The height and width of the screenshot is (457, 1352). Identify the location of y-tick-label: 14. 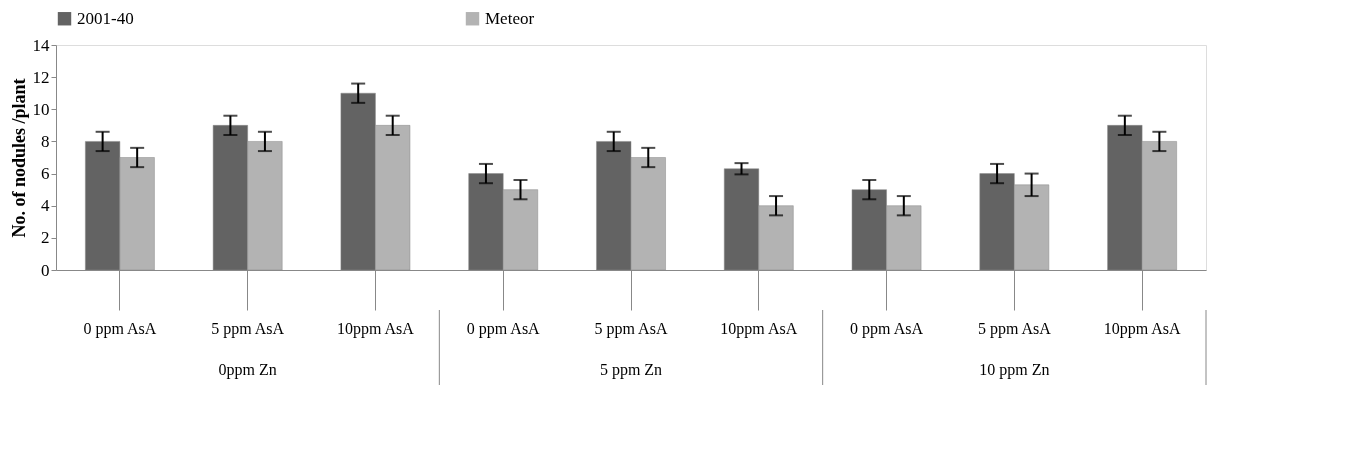
(41, 45).